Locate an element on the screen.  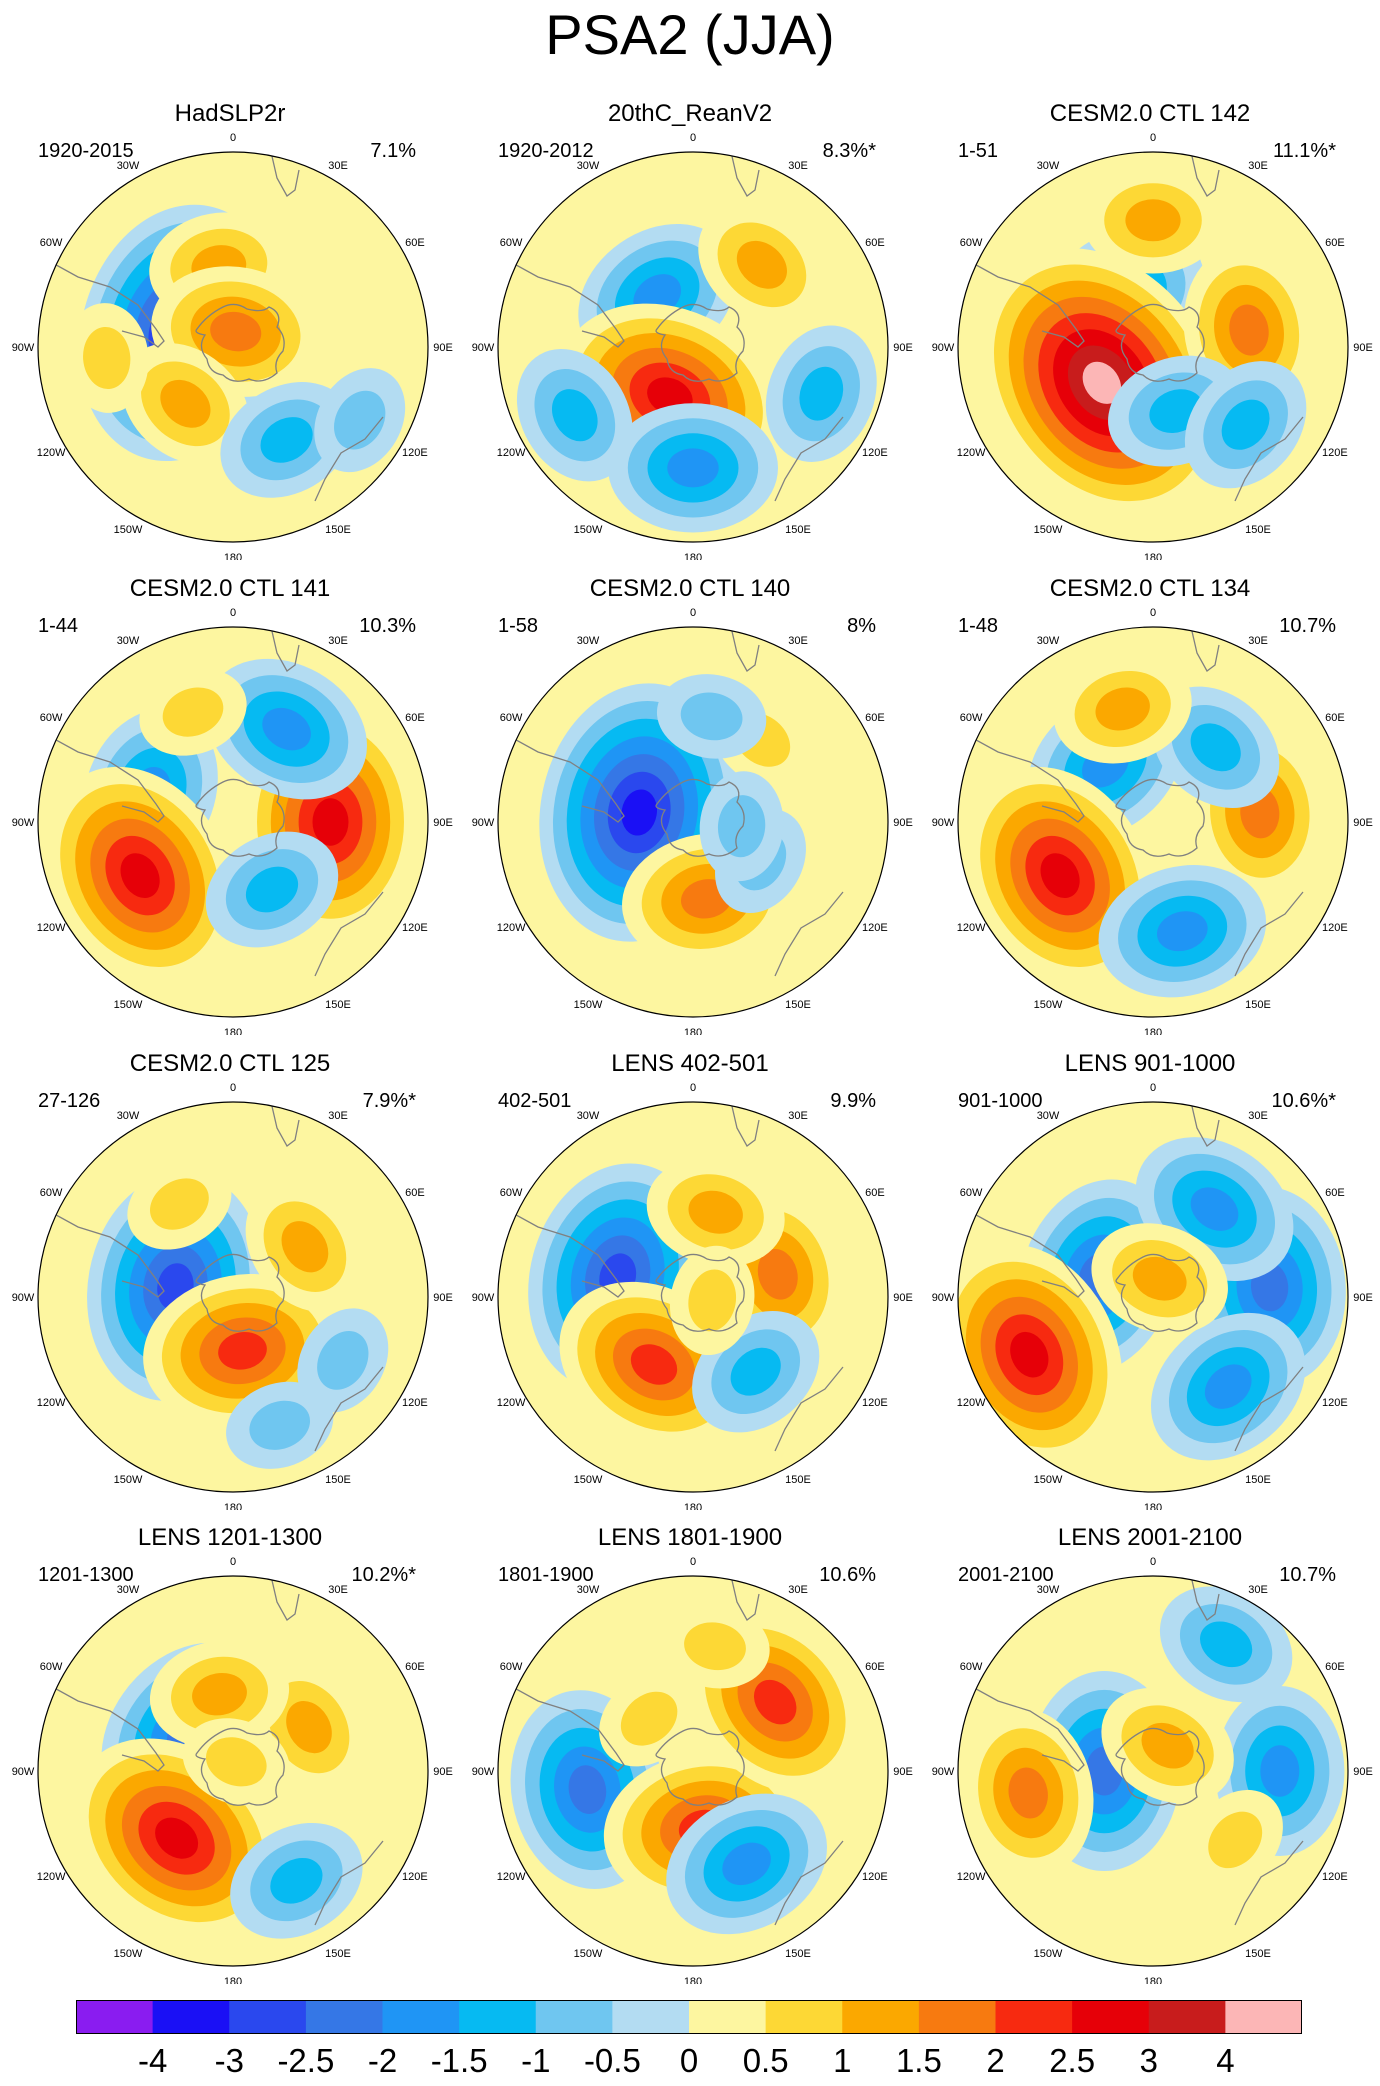
panel-variance: 10.6%* is located at coordinates (1304, 1101).